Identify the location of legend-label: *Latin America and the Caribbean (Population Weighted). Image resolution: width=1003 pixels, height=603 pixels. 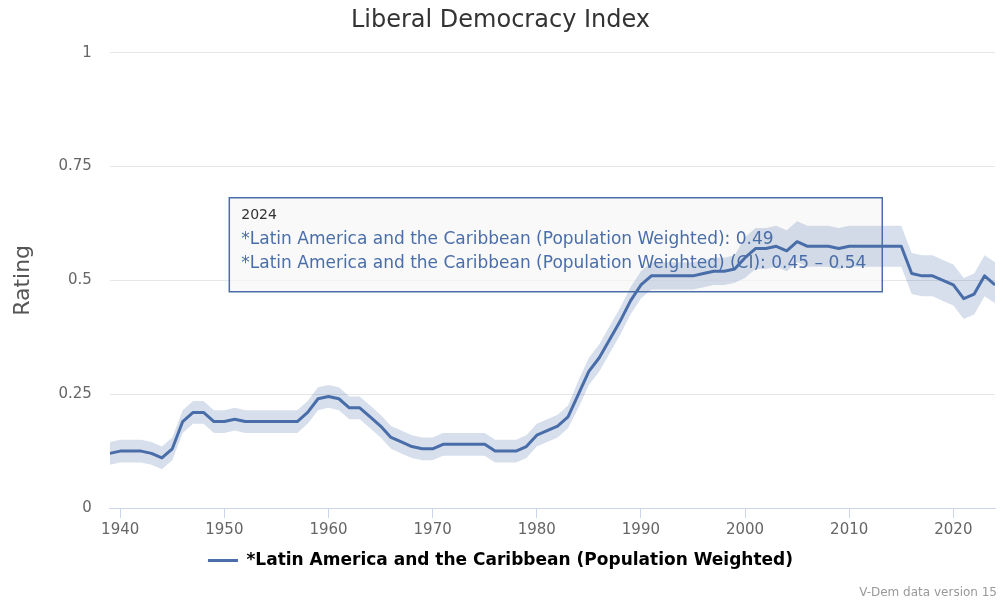
(520, 558).